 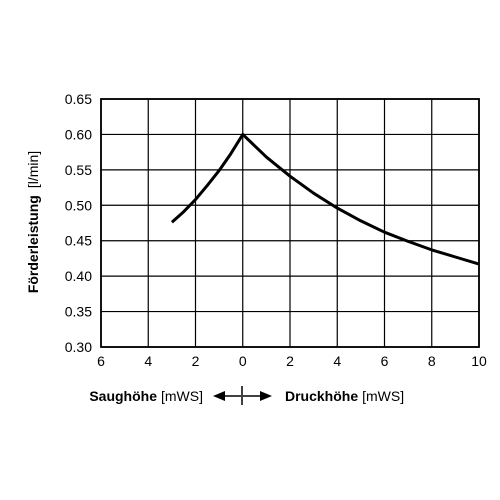 I want to click on y-tick-label: 0.65, so click(x=78, y=99).